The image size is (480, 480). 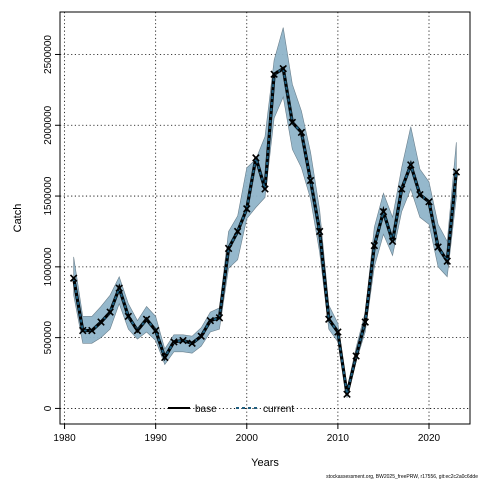 What do you see at coordinates (48, 408) in the screenshot?
I see `y-tick-label: 0` at bounding box center [48, 408].